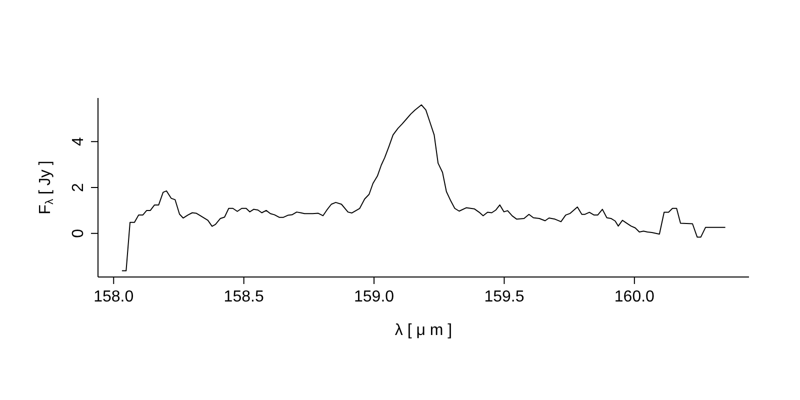 Image resolution: width=800 pixels, height=400 pixels. What do you see at coordinates (78, 233) in the screenshot?
I see `y-tick-label: 0` at bounding box center [78, 233].